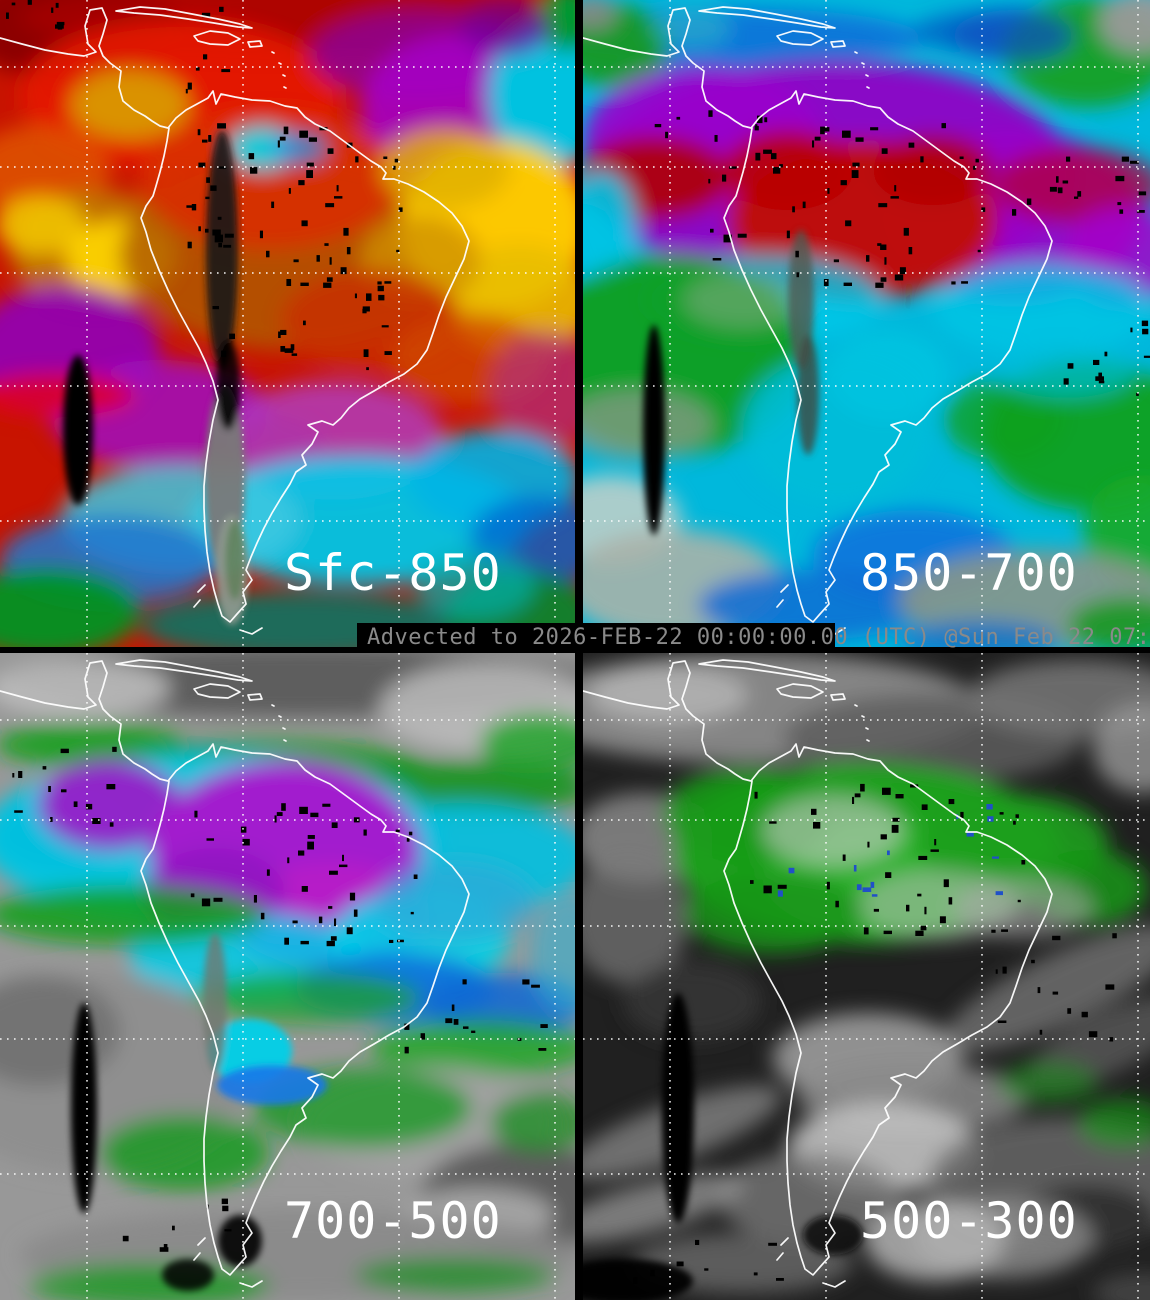 The width and height of the screenshot is (1150, 1300). What do you see at coordinates (969, 573) in the screenshot?
I see `panel-label-850-700: 850-700` at bounding box center [969, 573].